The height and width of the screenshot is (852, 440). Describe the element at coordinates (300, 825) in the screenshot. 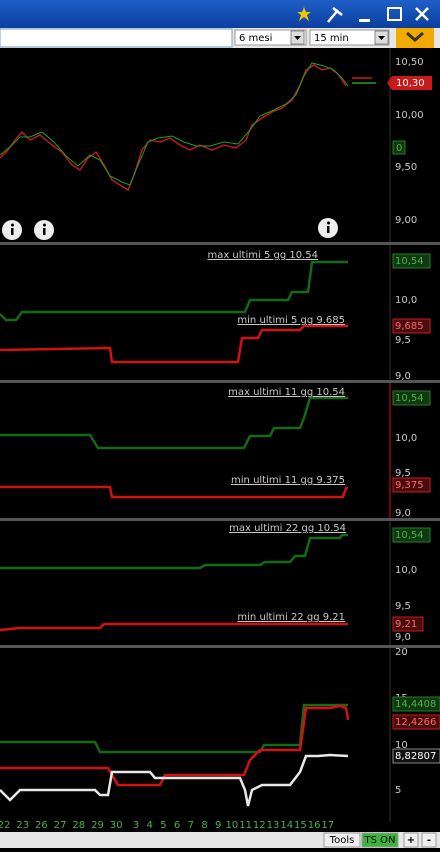

I see `x-tick-label: 15` at that location.